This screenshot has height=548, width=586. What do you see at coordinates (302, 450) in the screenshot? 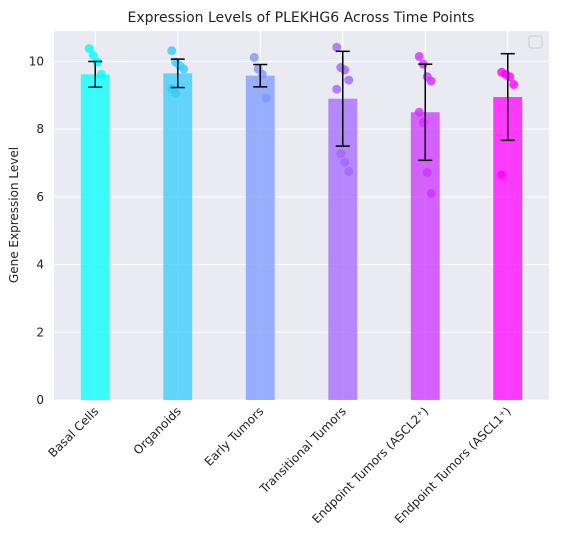
I see `x-tick-label: Transitional Tumors` at bounding box center [302, 450].